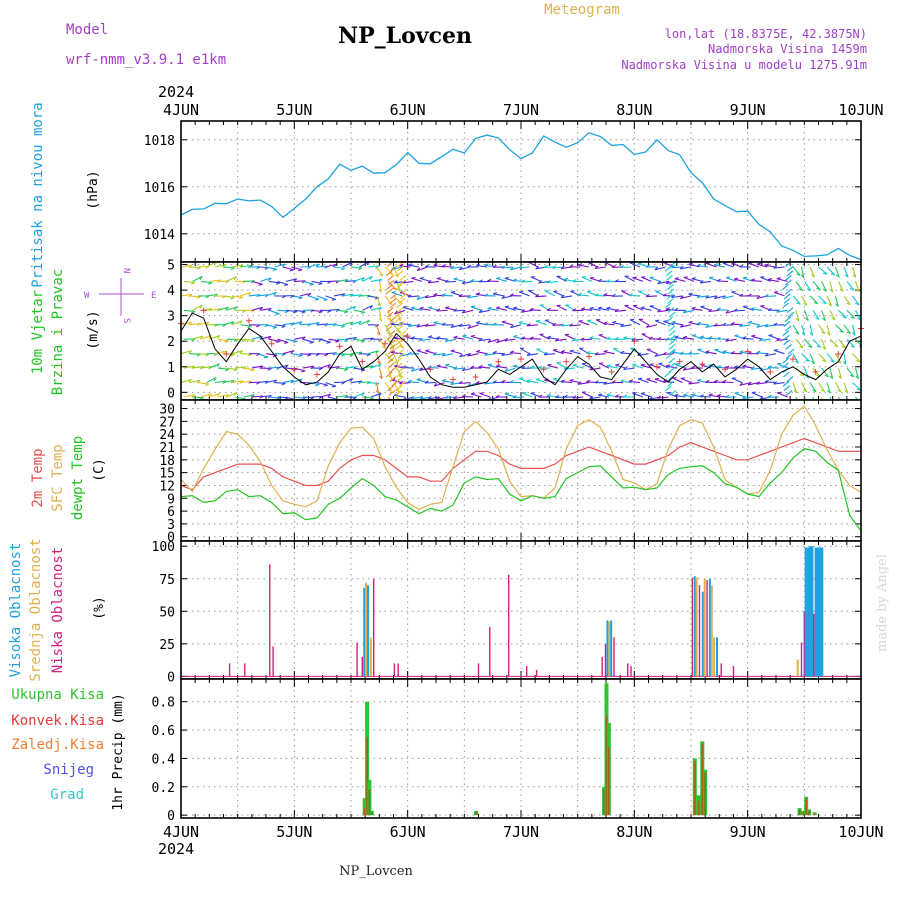 This screenshot has width=900, height=900. I want to click on x-tick-label-top: 4JUN, so click(181, 110).